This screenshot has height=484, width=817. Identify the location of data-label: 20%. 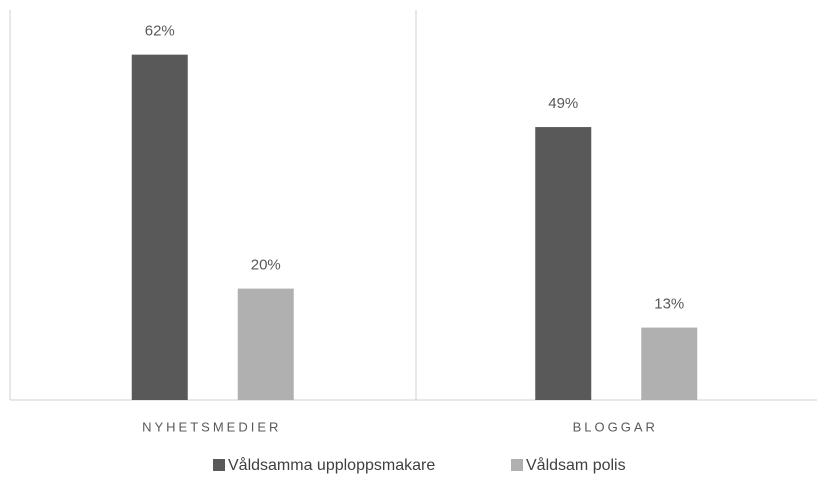
(266, 265).